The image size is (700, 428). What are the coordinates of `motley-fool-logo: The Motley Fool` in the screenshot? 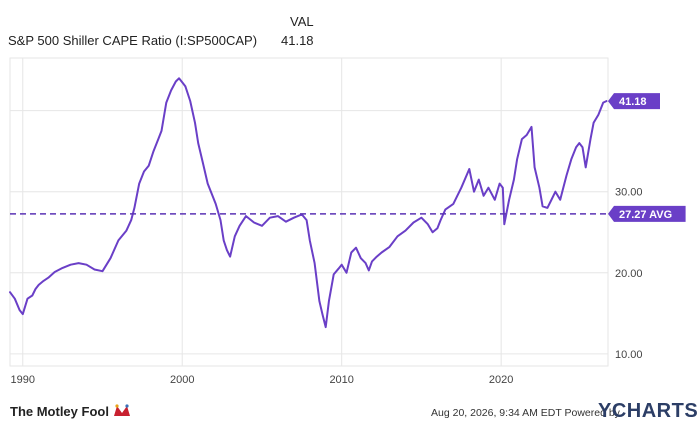 It's located at (70, 411).